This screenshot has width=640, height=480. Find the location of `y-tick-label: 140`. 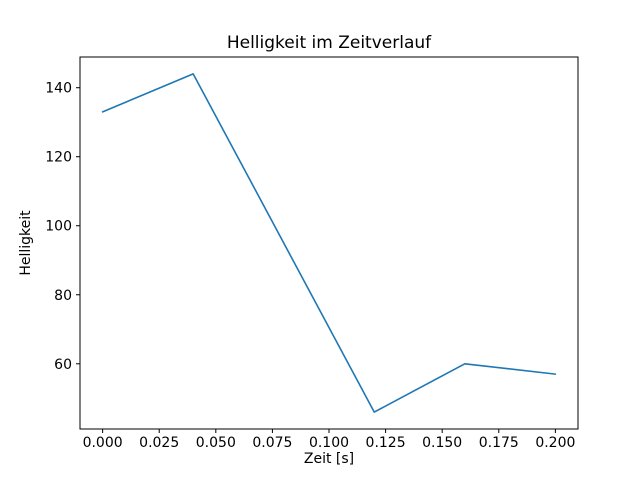

y-tick-label: 140 is located at coordinates (58, 89).